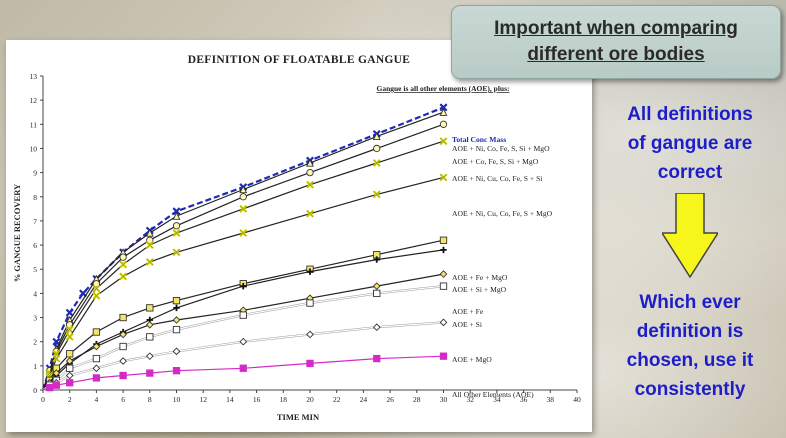 This screenshot has height=438, width=786. What do you see at coordinates (34, 100) in the screenshot?
I see `y-tick-label: 12` at bounding box center [34, 100].